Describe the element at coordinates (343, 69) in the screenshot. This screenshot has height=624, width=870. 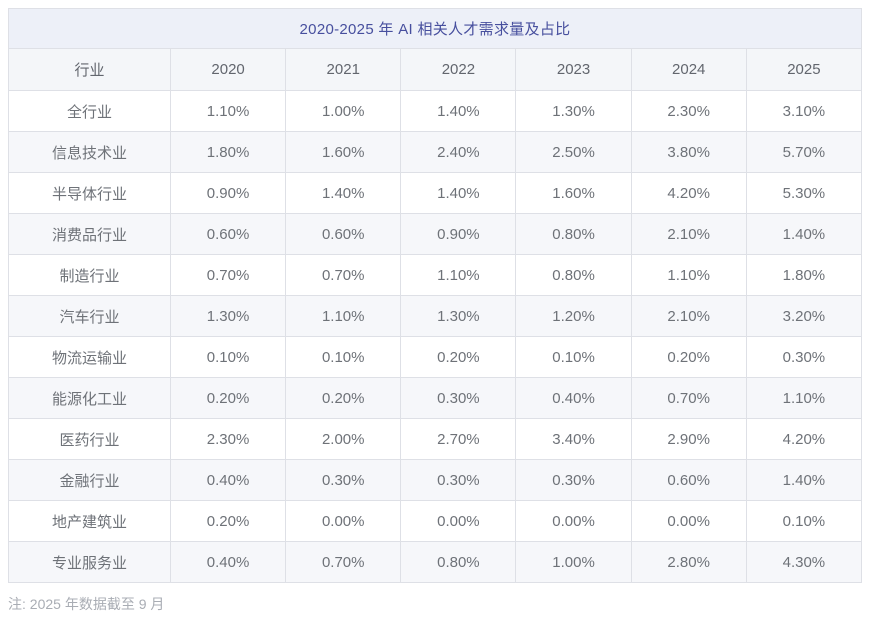
I see `header-cell-year: 2021` at that location.